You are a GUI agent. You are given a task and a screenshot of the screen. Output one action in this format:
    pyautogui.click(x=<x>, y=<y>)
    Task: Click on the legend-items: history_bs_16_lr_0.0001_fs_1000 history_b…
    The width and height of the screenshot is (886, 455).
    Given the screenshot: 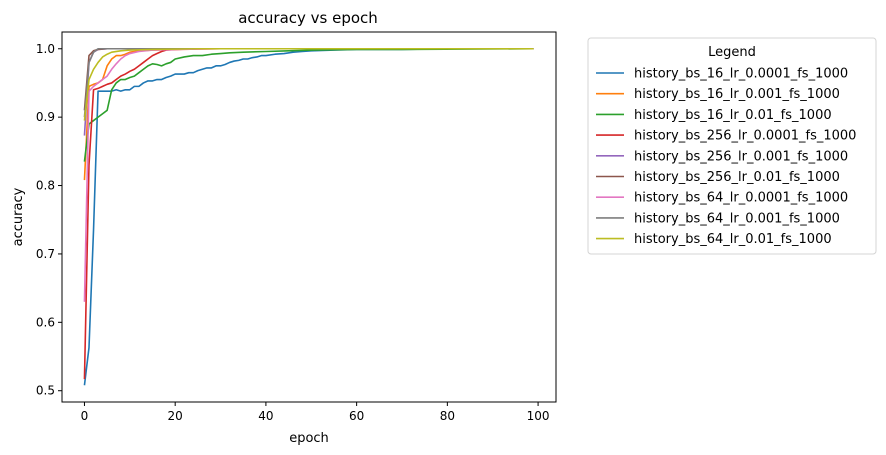 What is the action you would take?
    pyautogui.click(x=726, y=157)
    